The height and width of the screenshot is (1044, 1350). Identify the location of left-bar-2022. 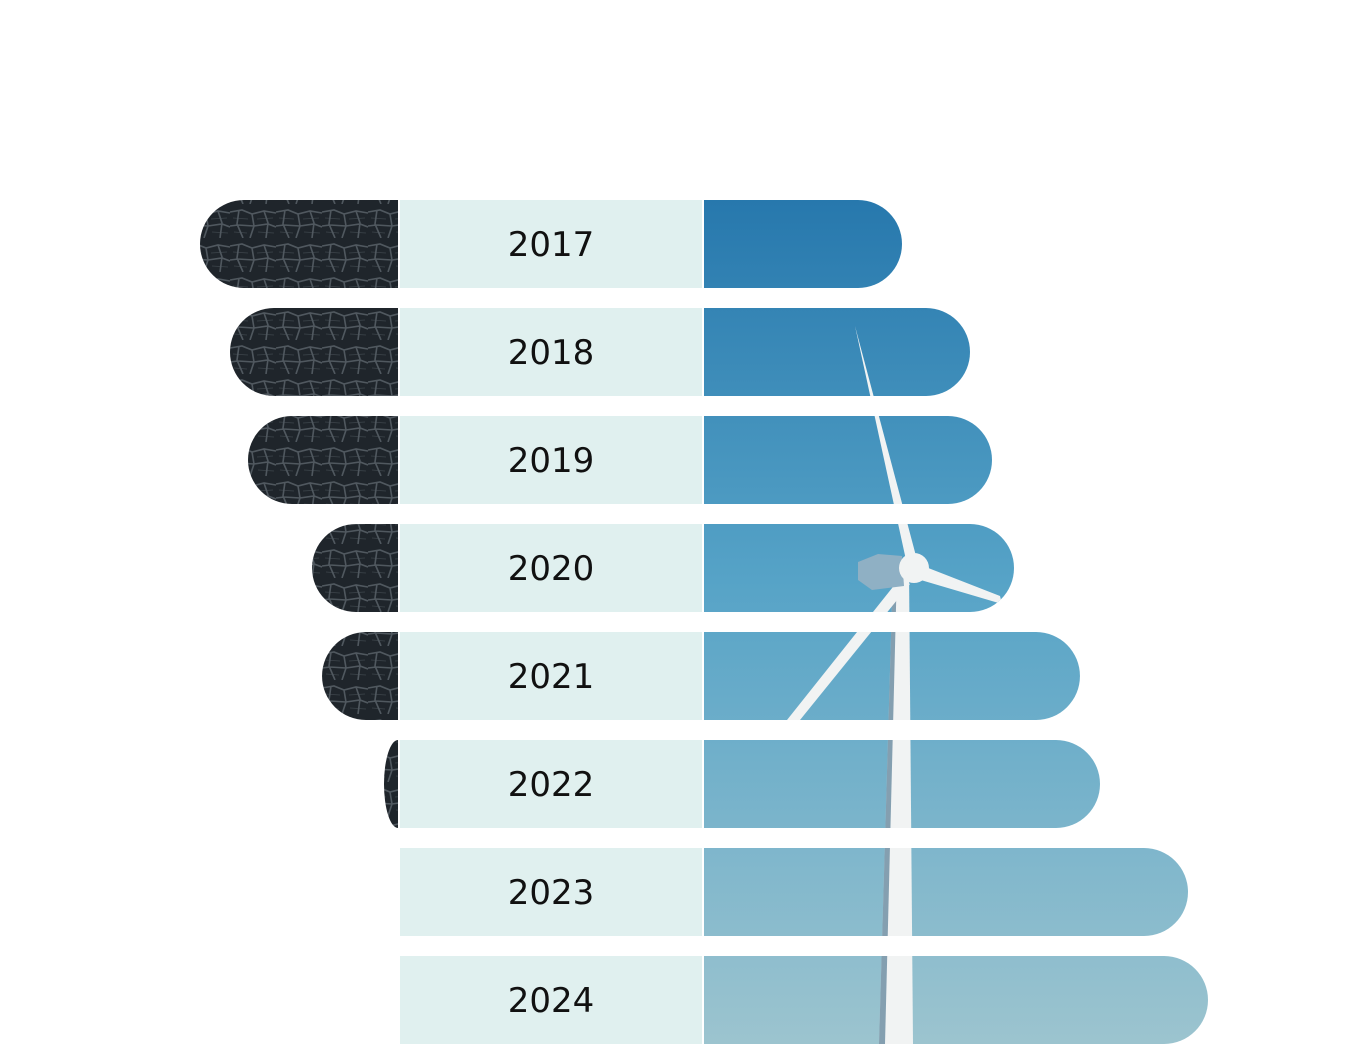
(391, 784).